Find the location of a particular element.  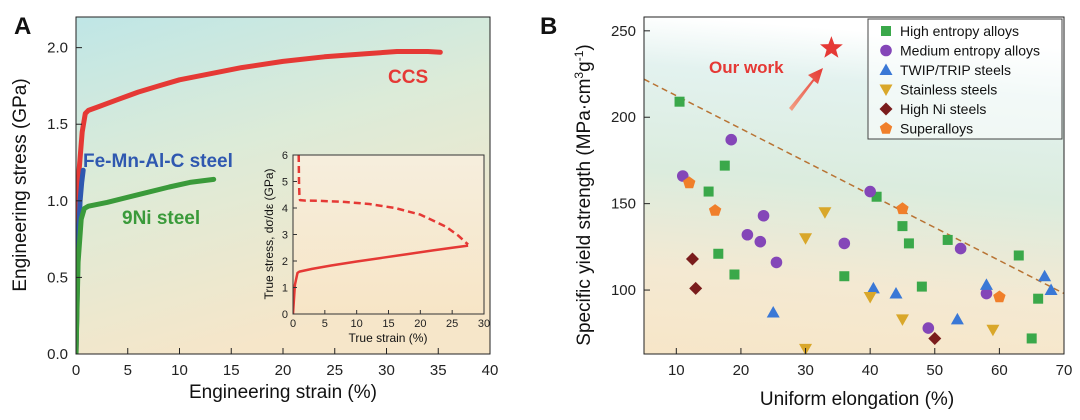

inset-plot-area is located at coordinates (388, 234).